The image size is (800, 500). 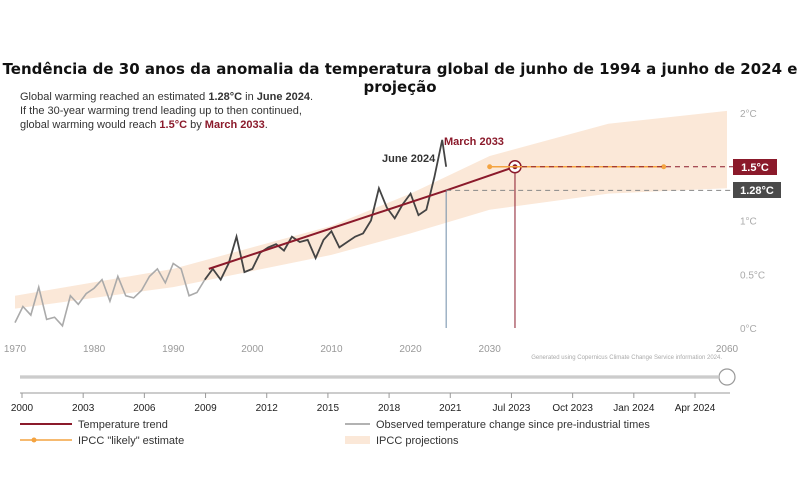 What do you see at coordinates (748, 222) in the screenshot?
I see `y-tick-2: 1°C` at bounding box center [748, 222].